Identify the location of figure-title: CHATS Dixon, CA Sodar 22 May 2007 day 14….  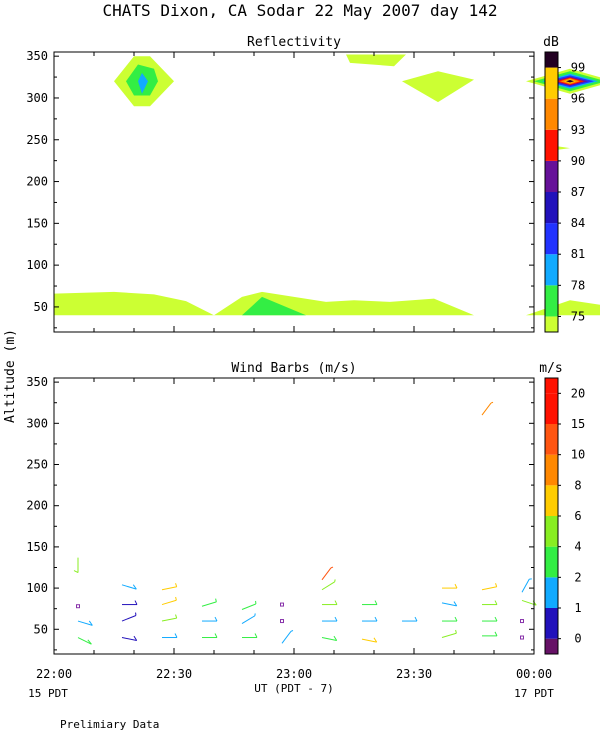
(300, 10).